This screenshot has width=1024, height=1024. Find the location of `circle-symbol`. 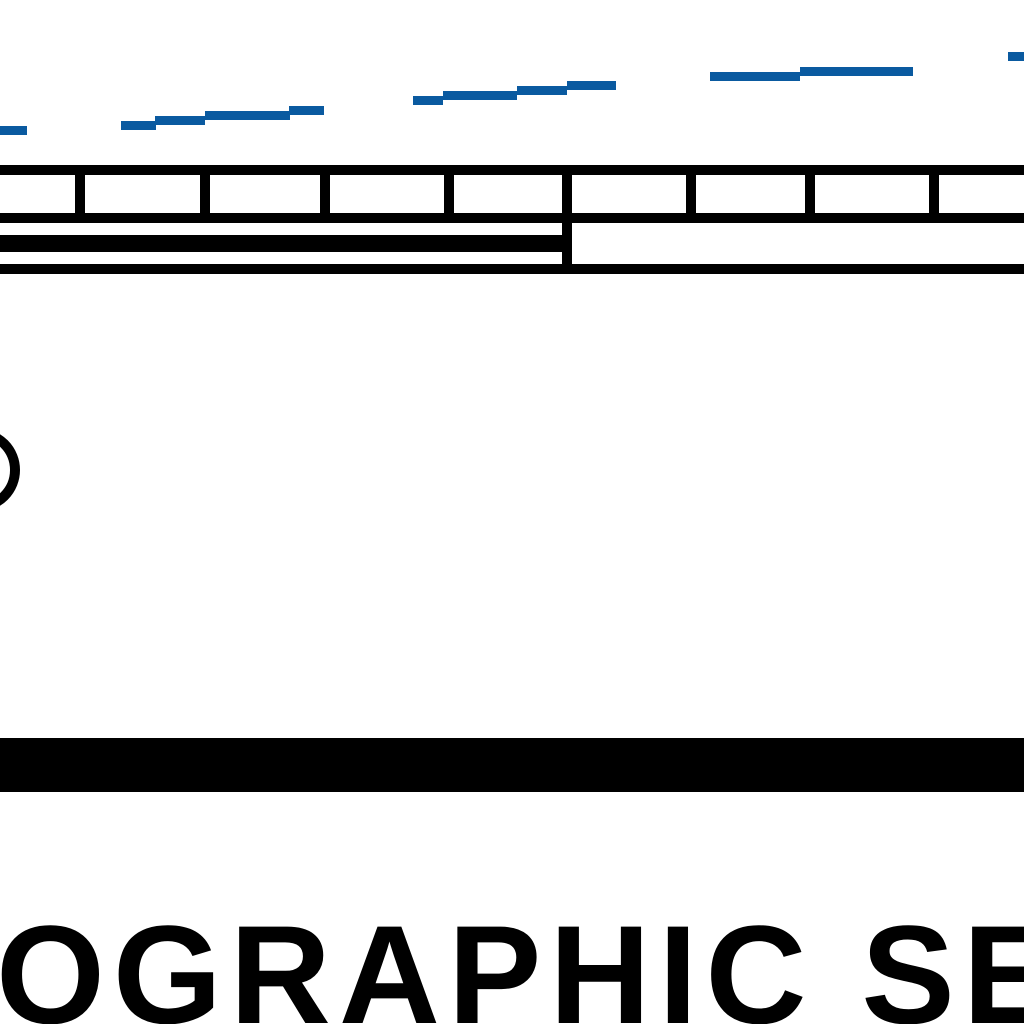

circle-symbol is located at coordinates (10, 470).